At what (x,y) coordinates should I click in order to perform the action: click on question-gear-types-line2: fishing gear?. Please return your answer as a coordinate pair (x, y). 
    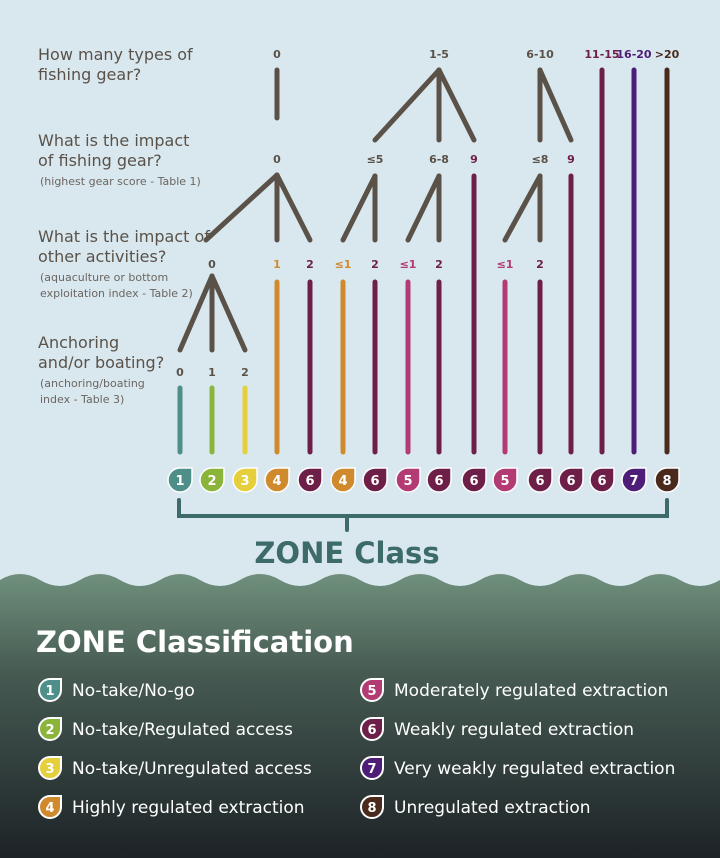
    Looking at the image, I should click on (89, 74).